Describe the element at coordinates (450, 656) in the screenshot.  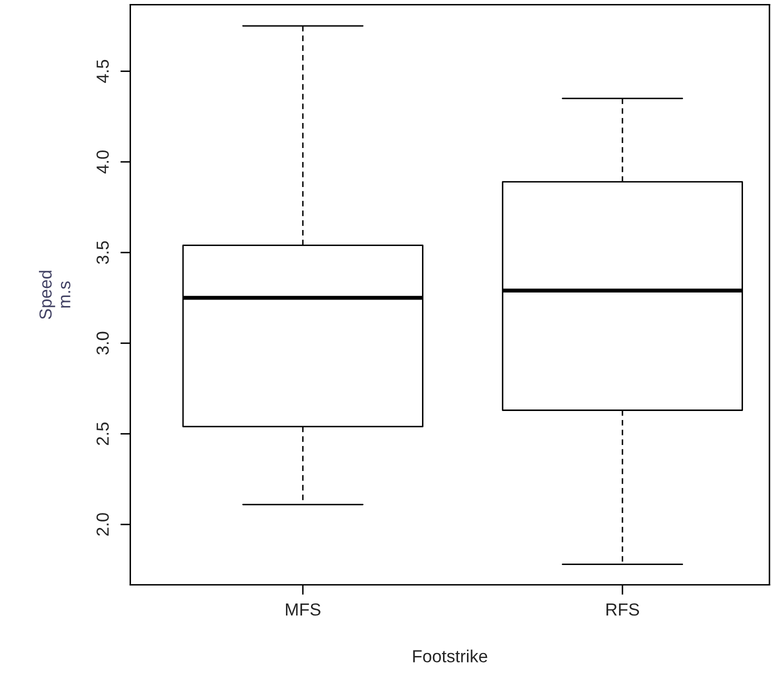
I see `x-axis-title: Footstrike` at that location.